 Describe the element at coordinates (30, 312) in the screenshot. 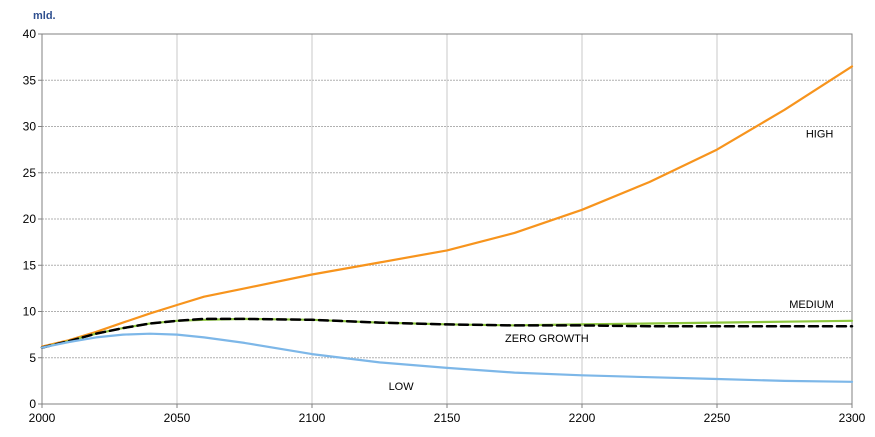

I see `y-tick-label: 10` at that location.